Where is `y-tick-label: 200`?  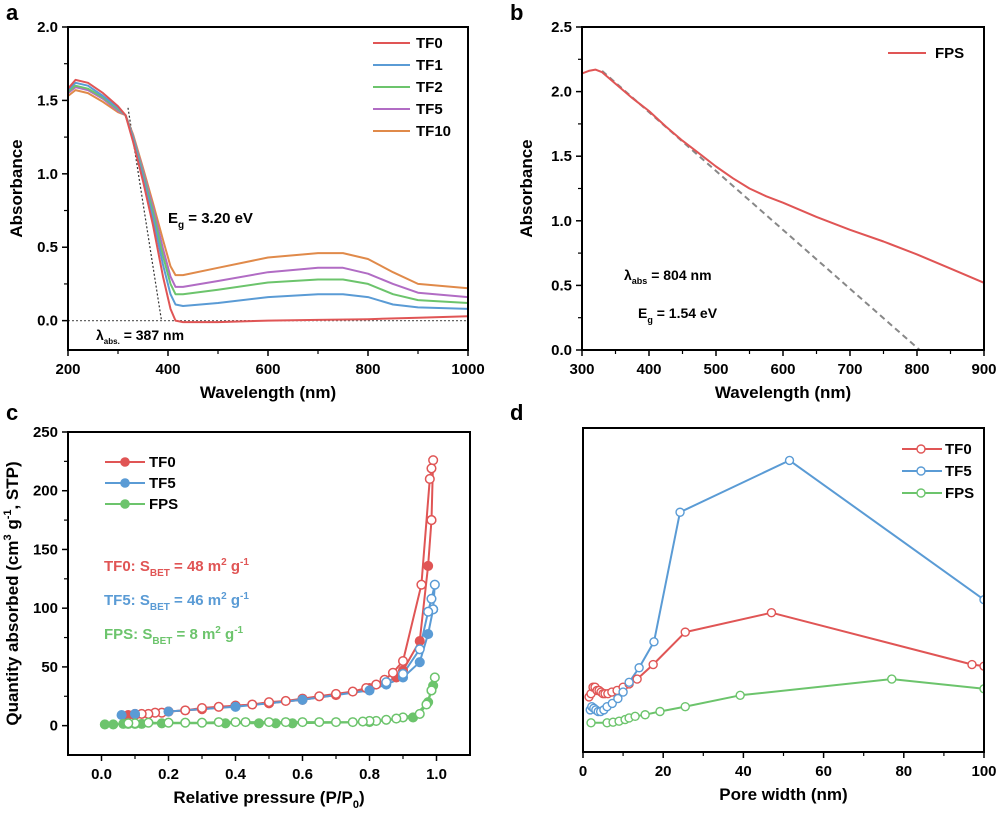
y-tick-label: 200 is located at coordinates (45, 491).